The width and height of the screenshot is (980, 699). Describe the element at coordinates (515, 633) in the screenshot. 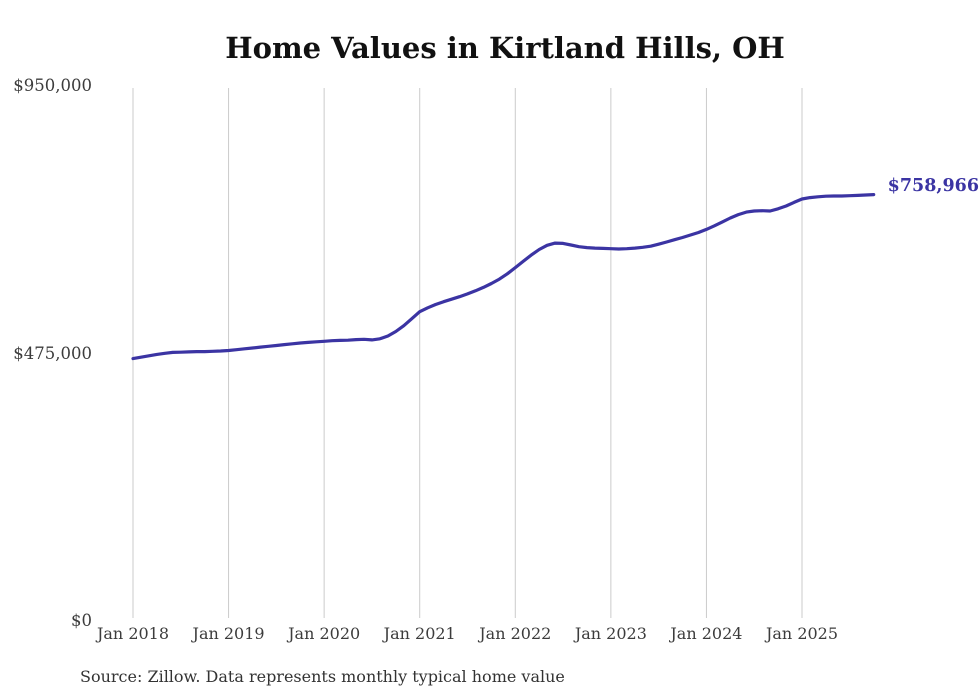

I see `x-axis-tick: Jan 2022` at that location.